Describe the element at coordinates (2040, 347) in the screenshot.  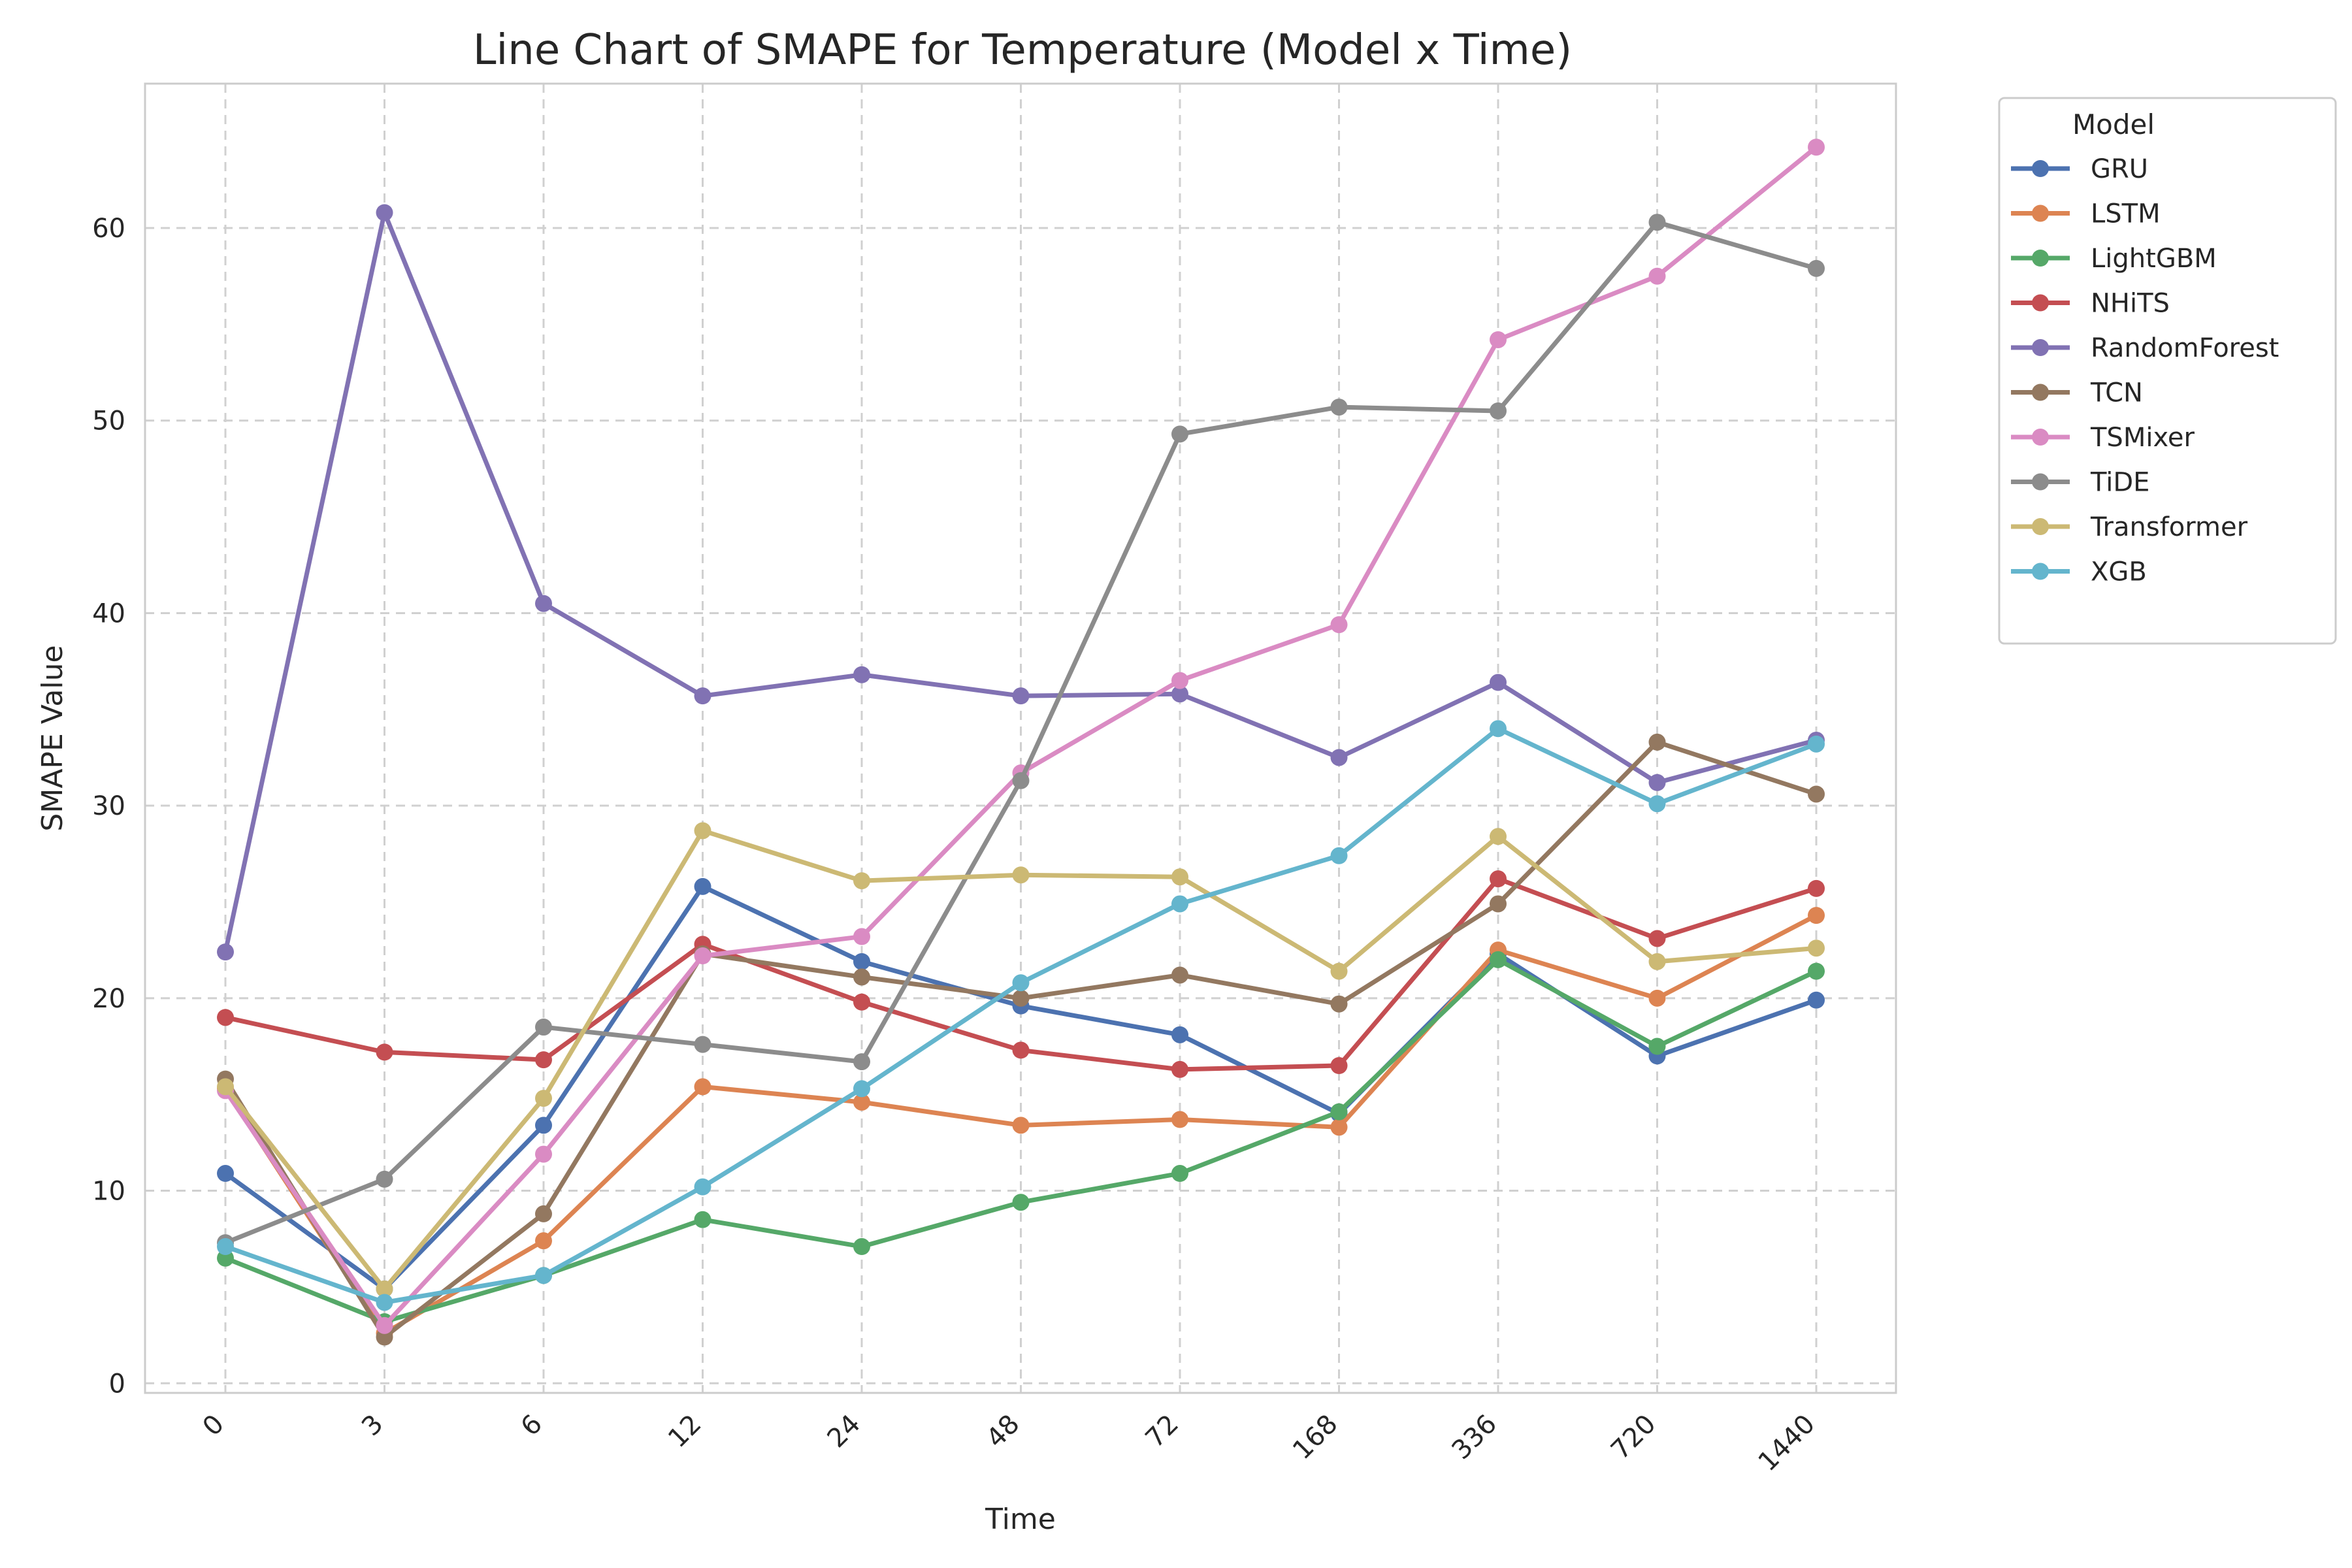
I see `legend-swatch-marker-randomforest` at that location.